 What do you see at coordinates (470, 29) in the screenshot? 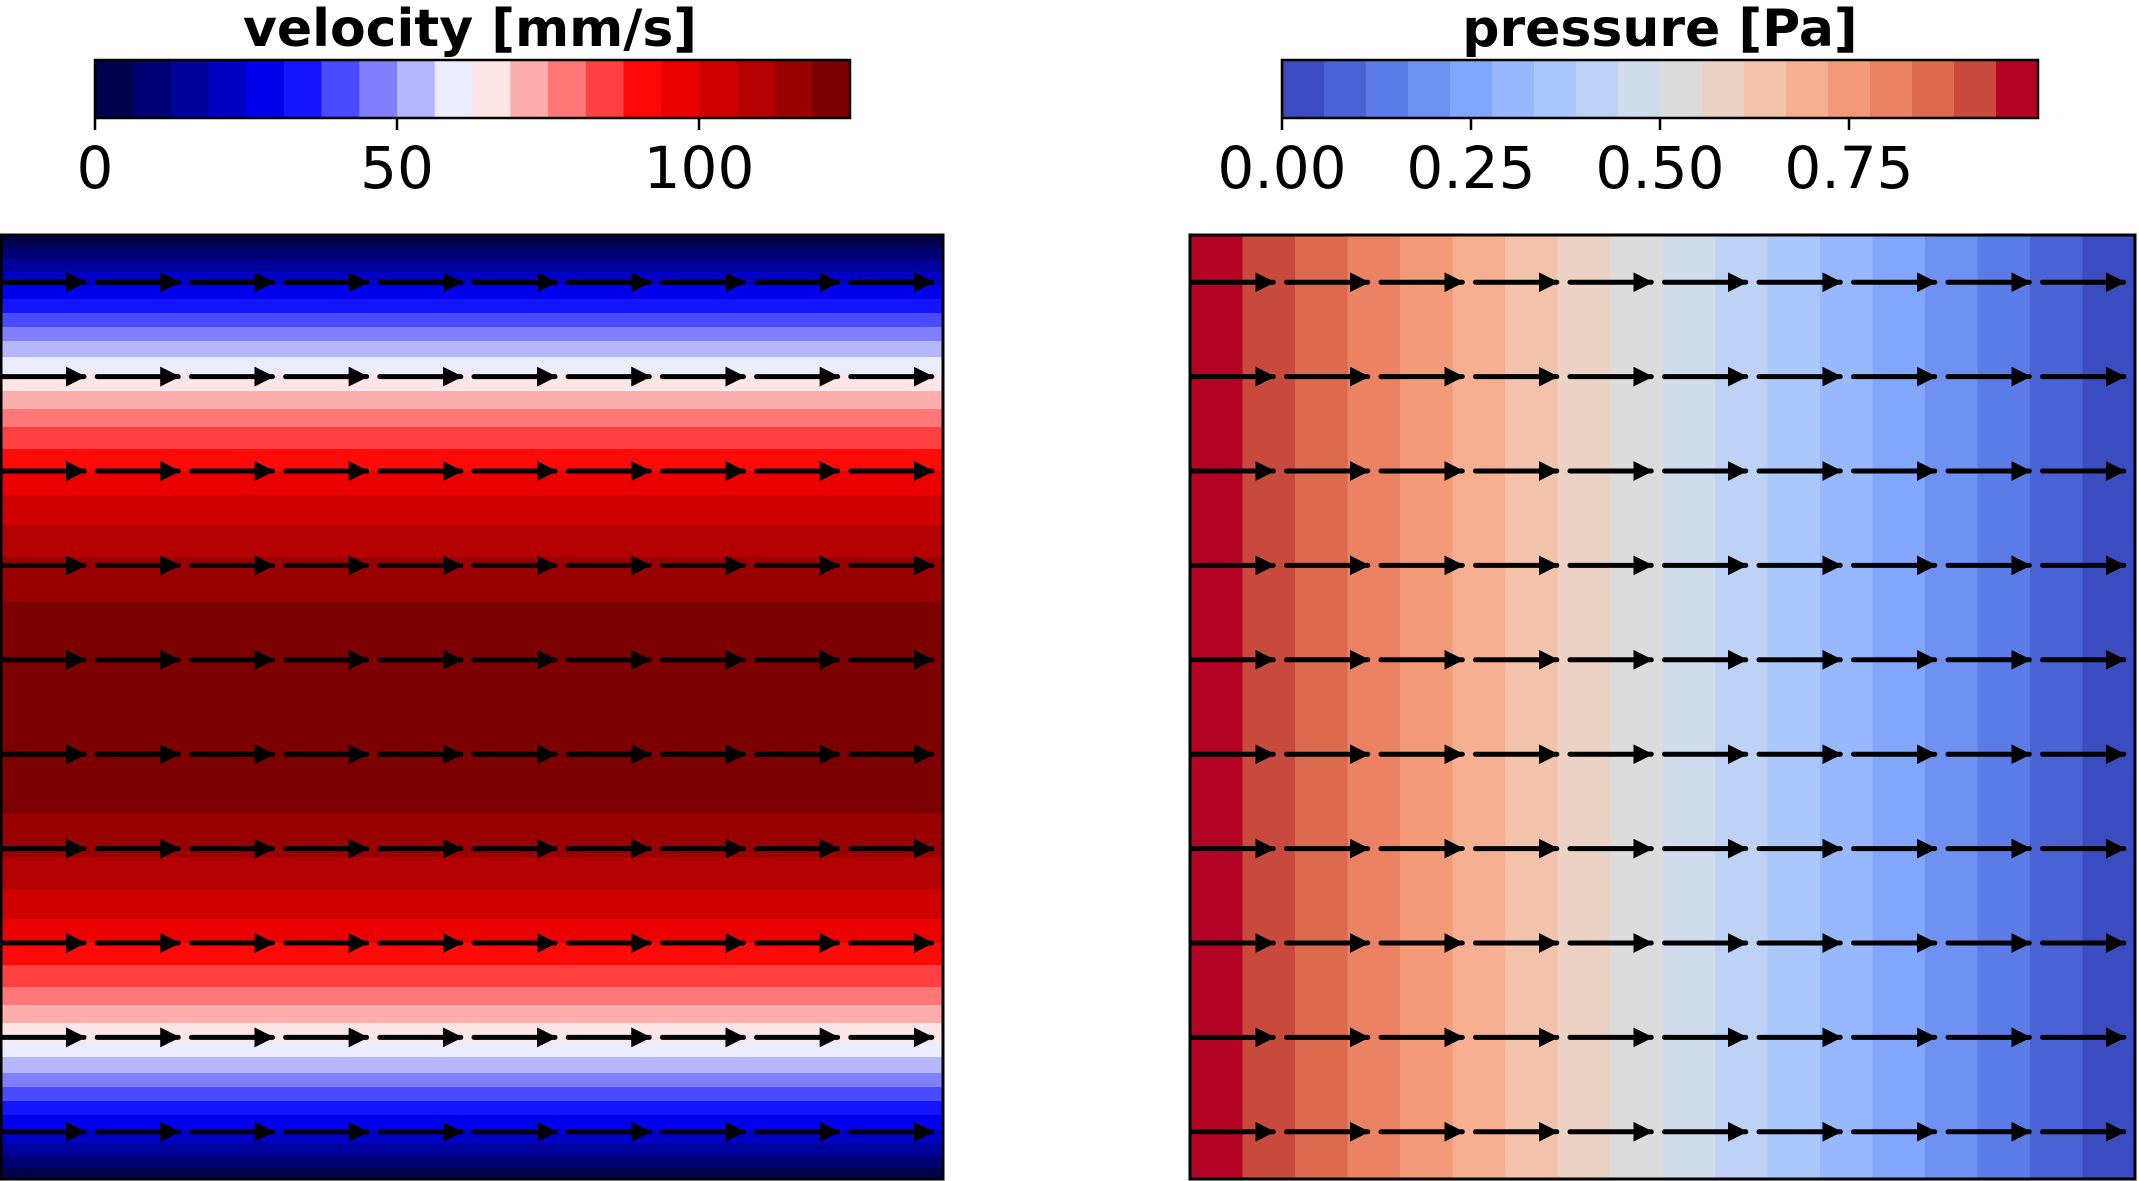
I see `velocity-colorbar-title: velocity [mm/s]` at bounding box center [470, 29].